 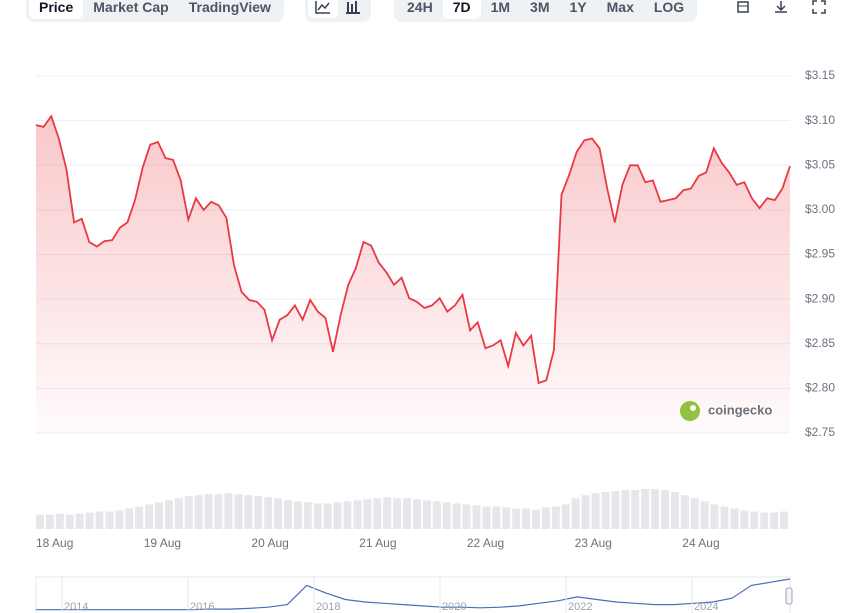 What do you see at coordinates (578, 7) in the screenshot?
I see `toolbar-button: 1Y` at bounding box center [578, 7].